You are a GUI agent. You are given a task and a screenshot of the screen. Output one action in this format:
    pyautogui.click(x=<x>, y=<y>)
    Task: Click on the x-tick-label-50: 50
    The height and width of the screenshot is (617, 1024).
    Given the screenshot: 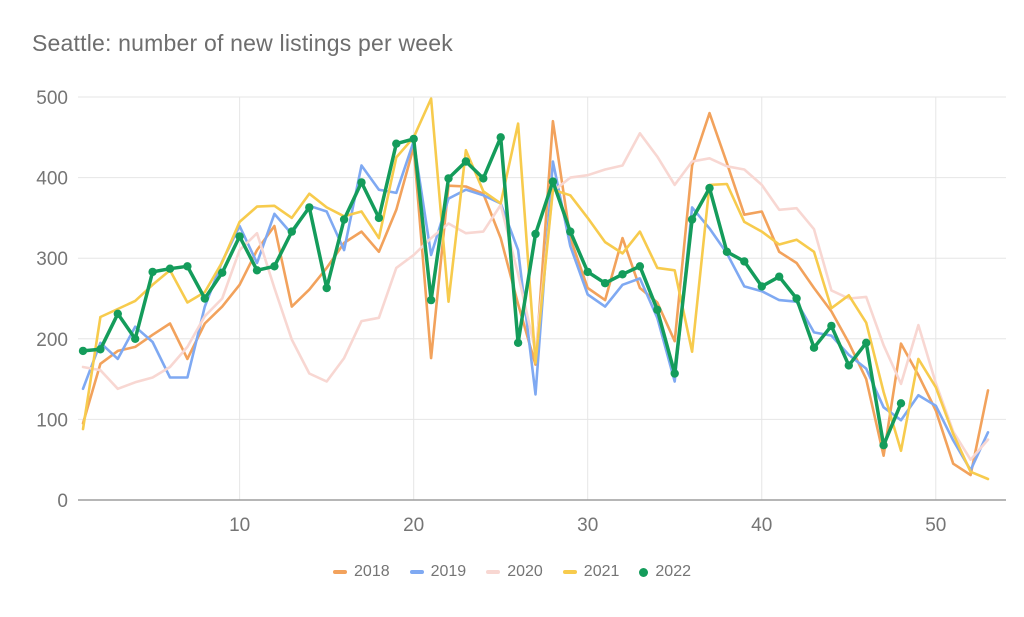 What is the action you would take?
    pyautogui.click(x=935, y=525)
    